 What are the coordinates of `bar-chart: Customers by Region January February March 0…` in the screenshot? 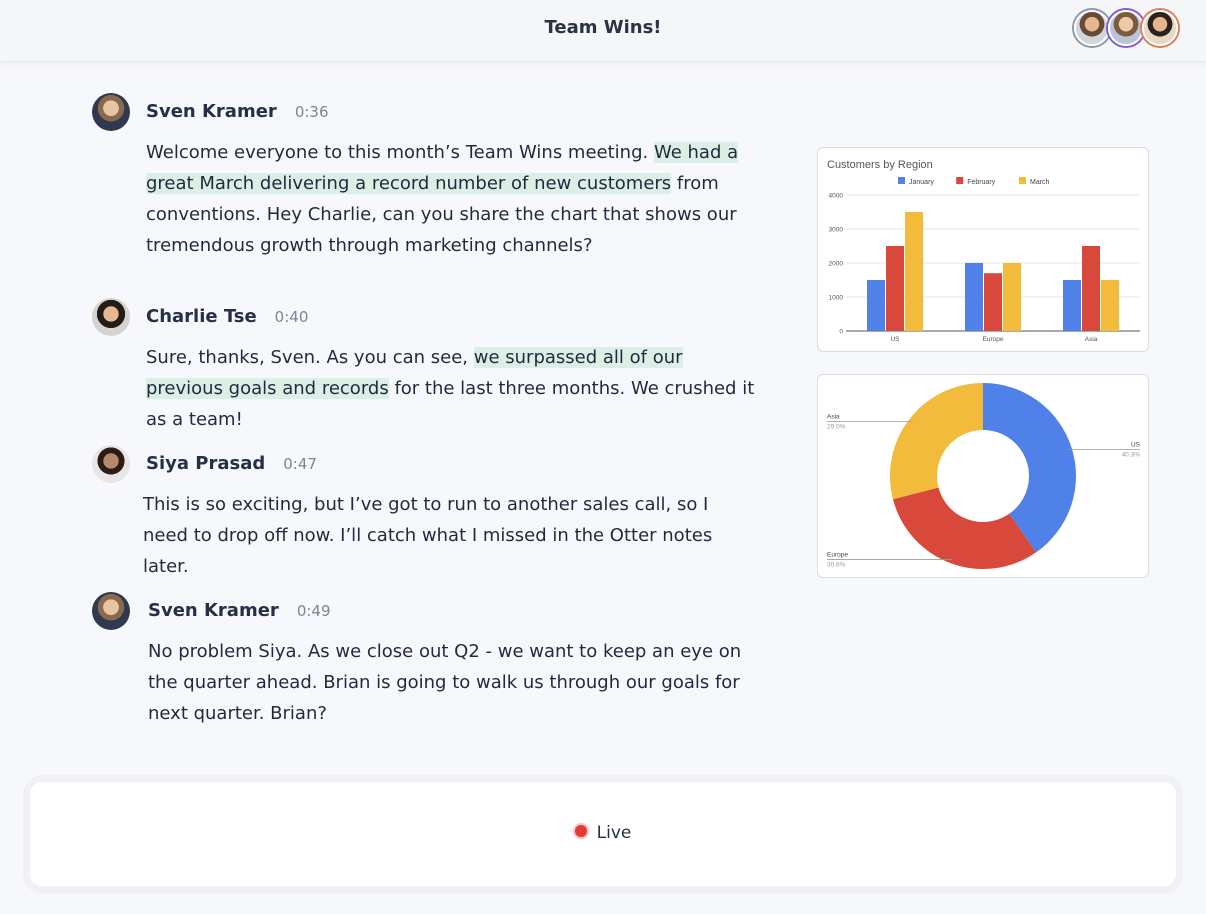 It's located at (983, 251).